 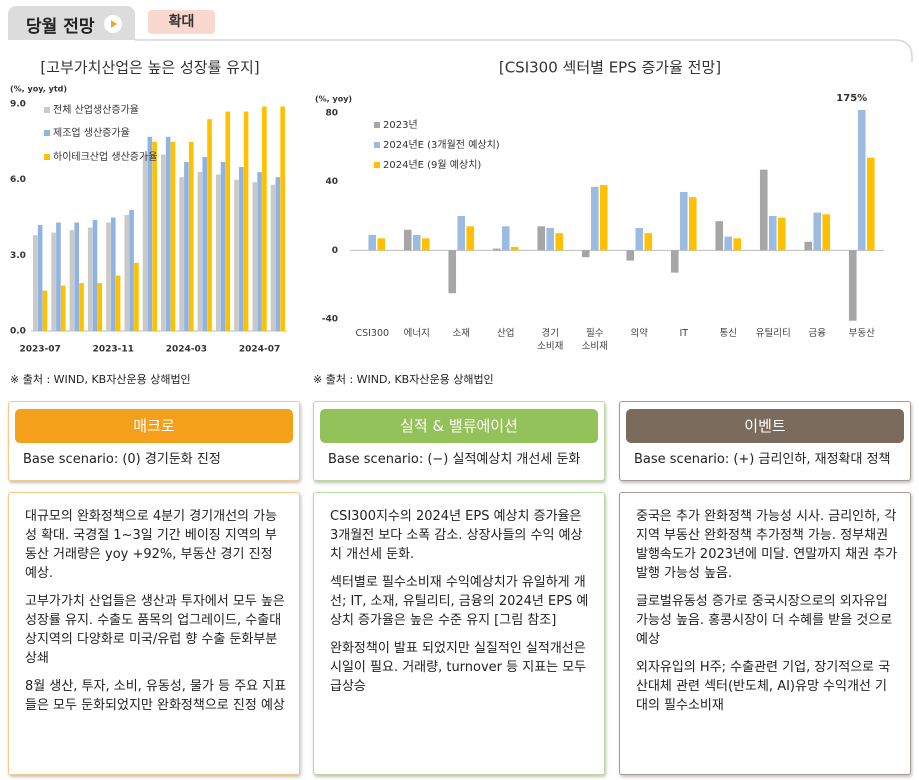 What do you see at coordinates (550, 340) in the screenshot?
I see `x-tick-label: 경기 소비재` at bounding box center [550, 340].